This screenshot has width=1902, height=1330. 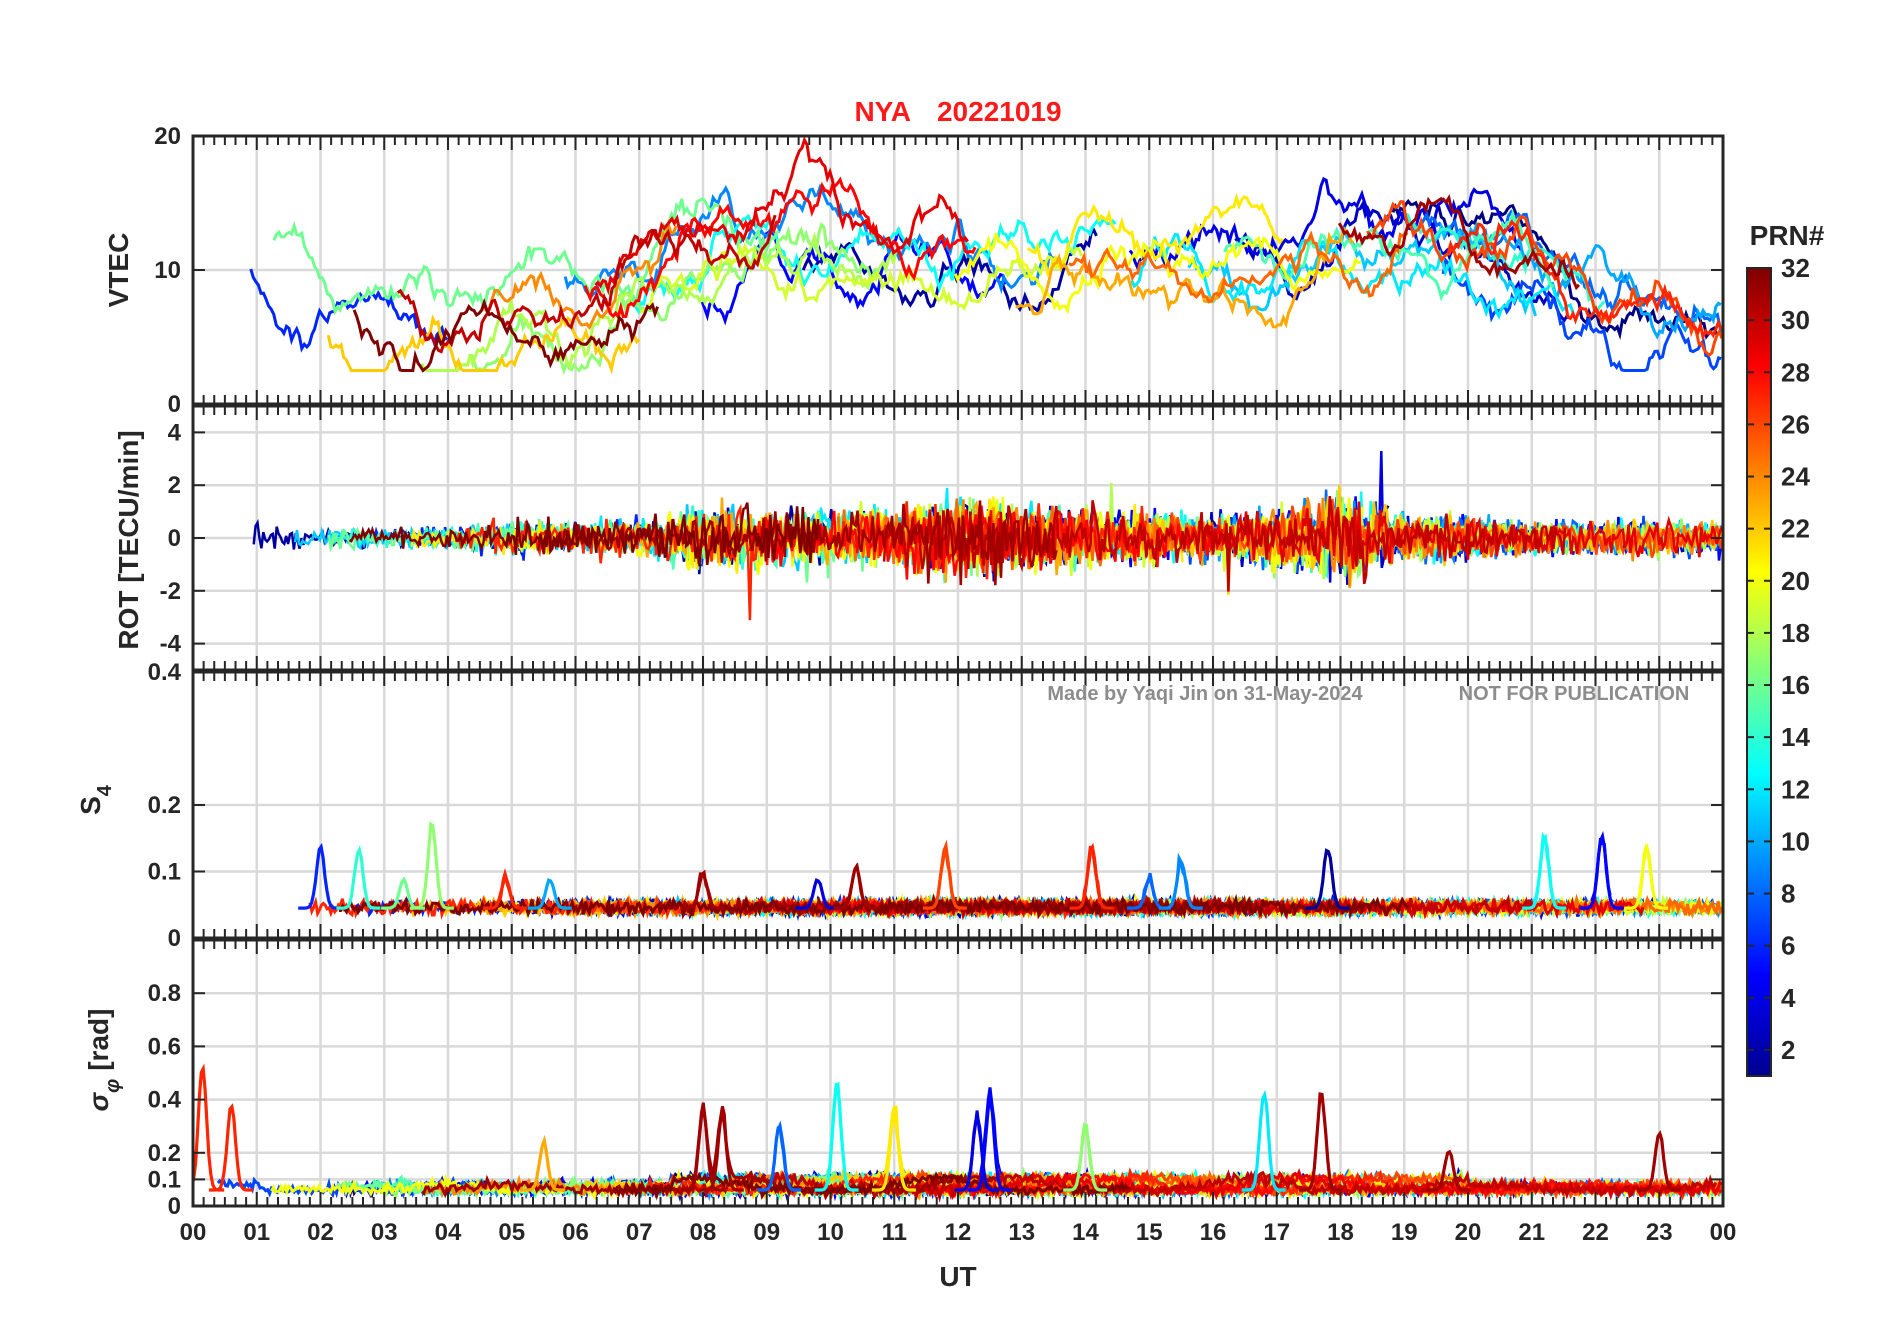 What do you see at coordinates (575, 1232) in the screenshot?
I see `x-tick-label: 06` at bounding box center [575, 1232].